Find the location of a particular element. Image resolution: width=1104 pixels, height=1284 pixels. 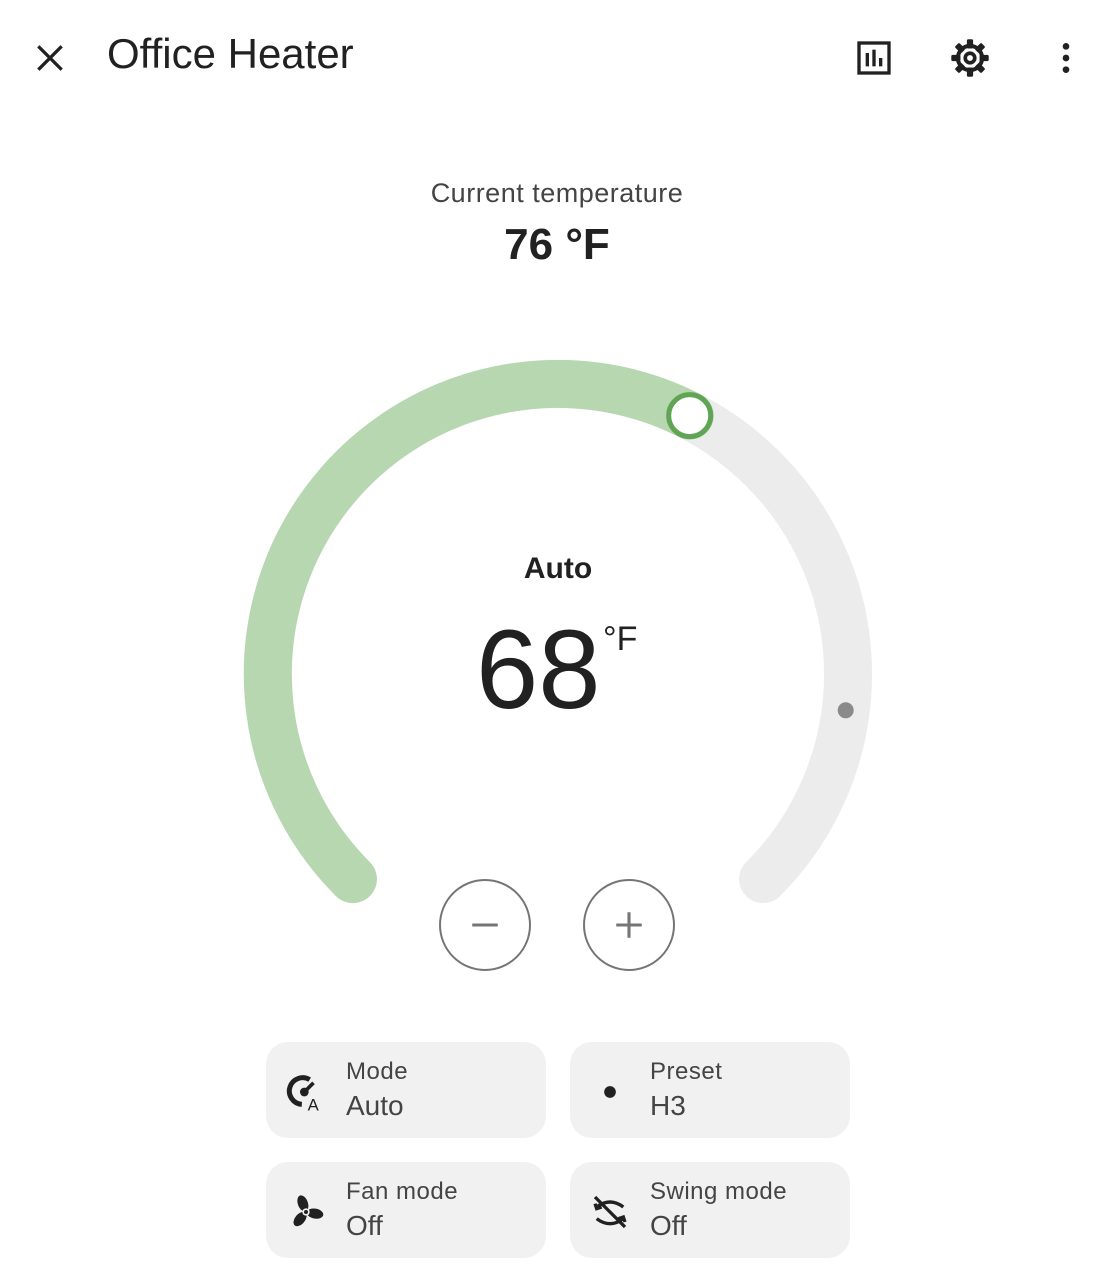

fan-icon is located at coordinates (306, 1212).